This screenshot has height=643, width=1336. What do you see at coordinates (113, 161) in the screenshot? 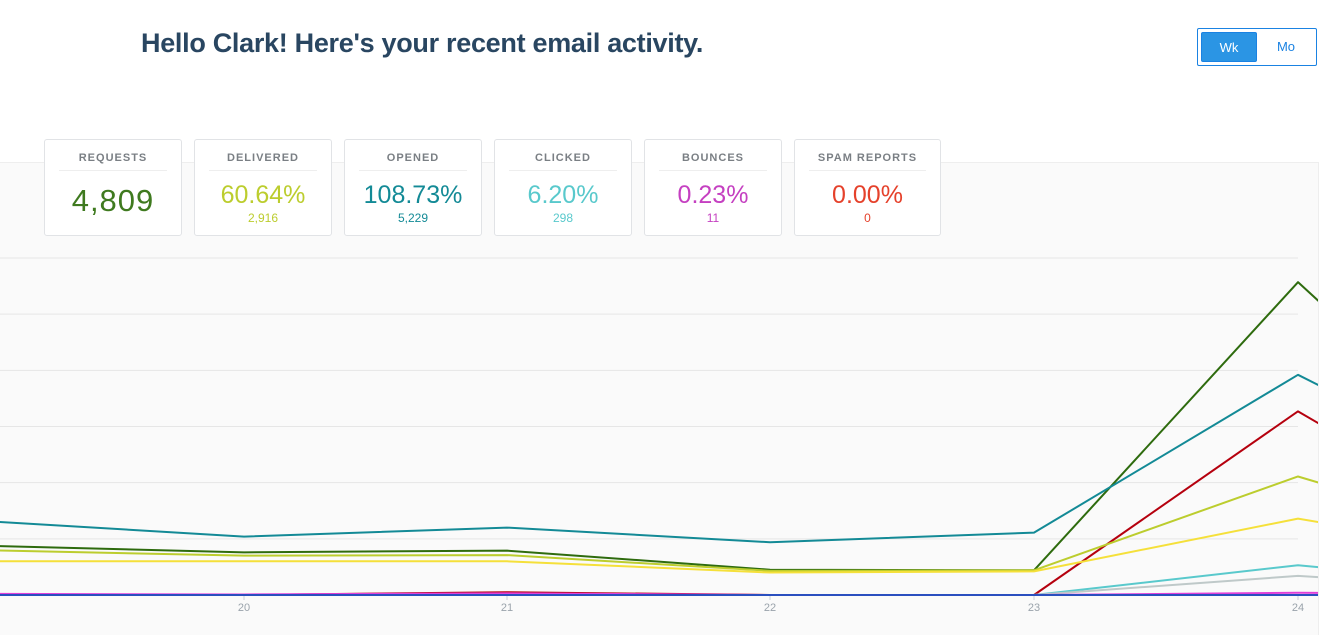
I see `stat-label: REQUESTS` at bounding box center [113, 161].